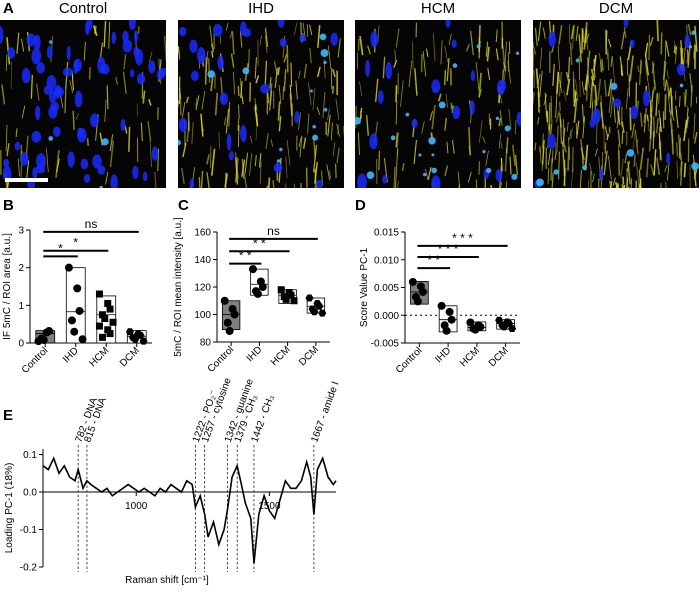 The height and width of the screenshot is (592, 700). What do you see at coordinates (462, 238) in the screenshot?
I see `significance-label: * * *` at bounding box center [462, 238].